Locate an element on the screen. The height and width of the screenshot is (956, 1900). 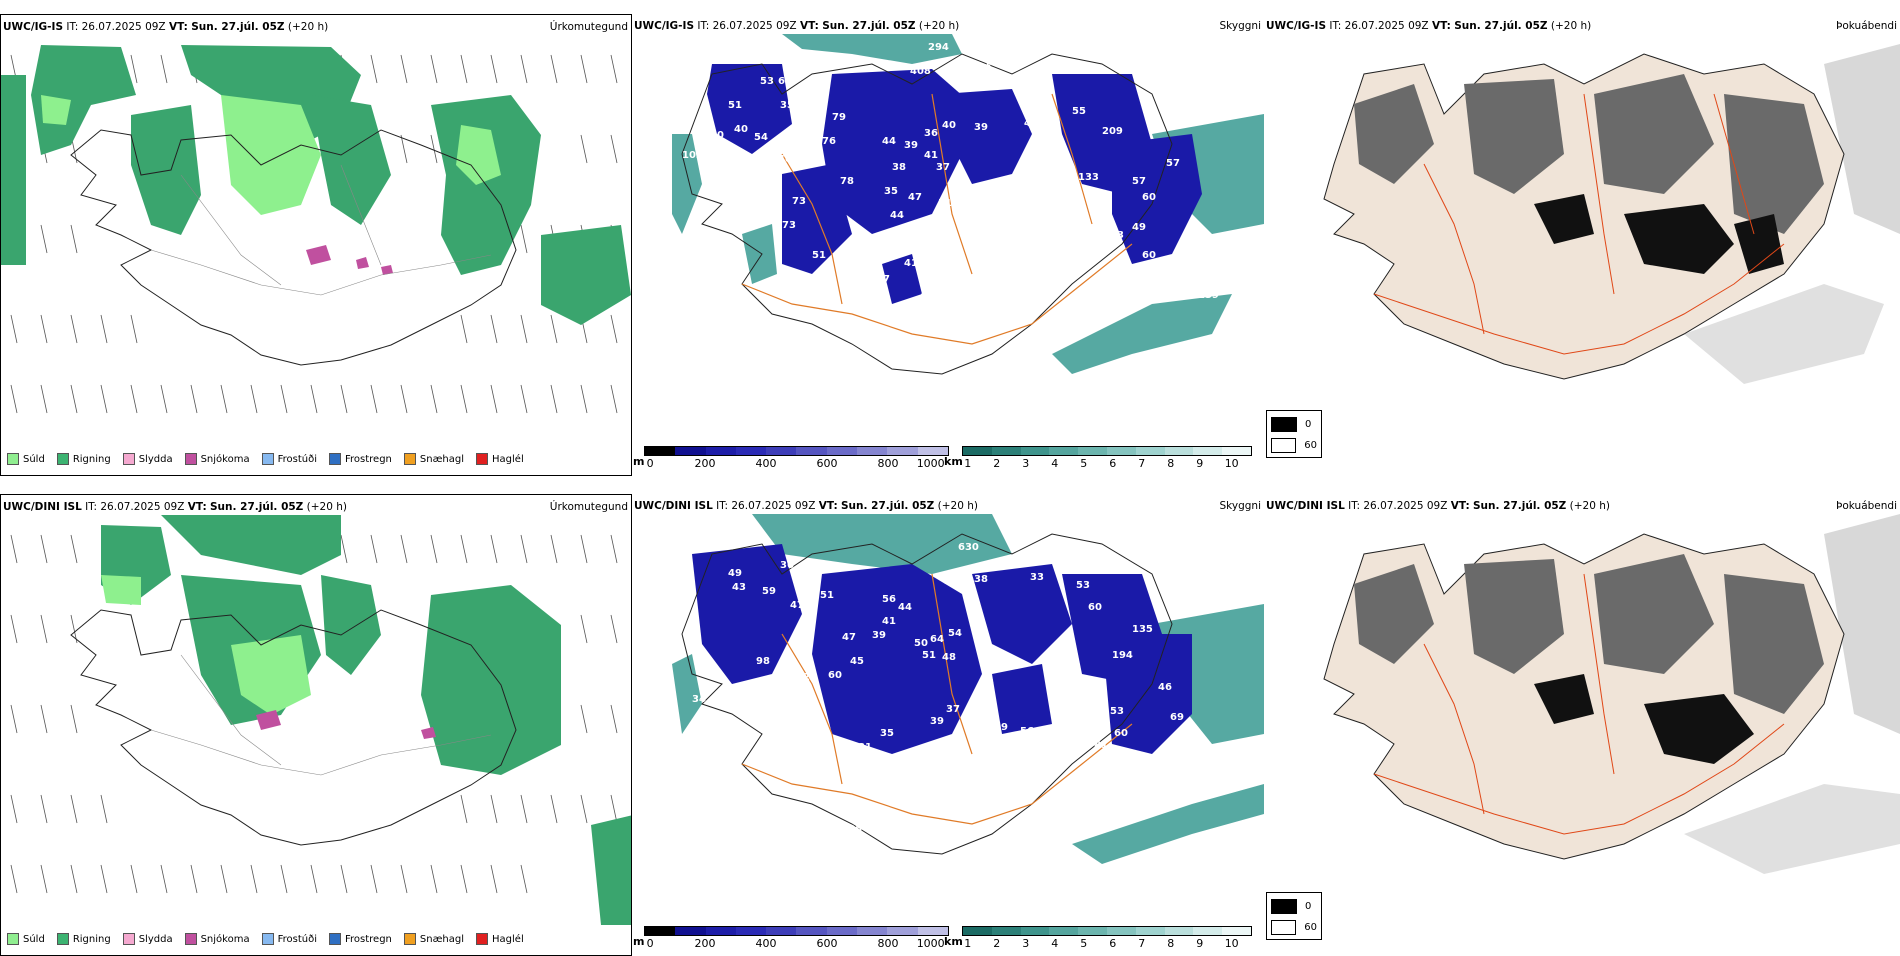
cloud-value: 31 is located at coordinates (865, 747).